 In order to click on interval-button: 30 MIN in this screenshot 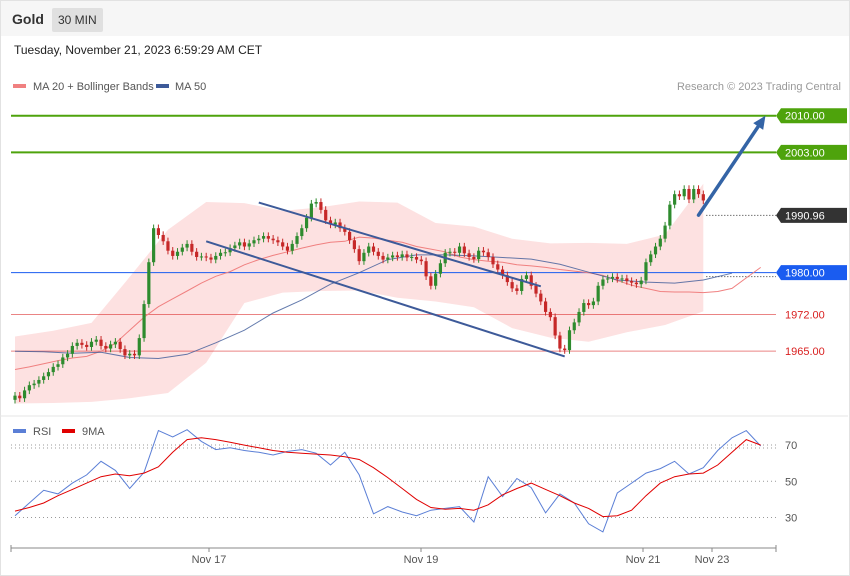, I will do `click(77, 20)`.